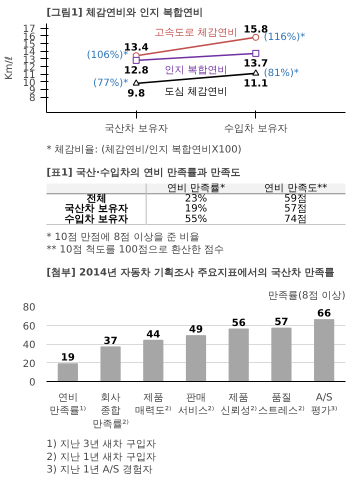  Describe the element at coordinates (32, 383) in the screenshot. I see `y-tick-label: 0` at that location.